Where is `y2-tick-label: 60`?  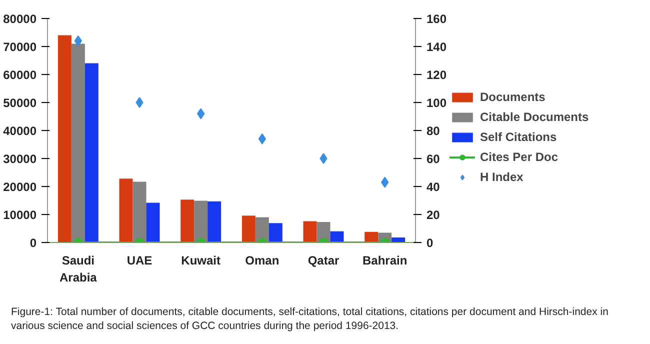 y2-tick-label: 60 is located at coordinates (433, 159).